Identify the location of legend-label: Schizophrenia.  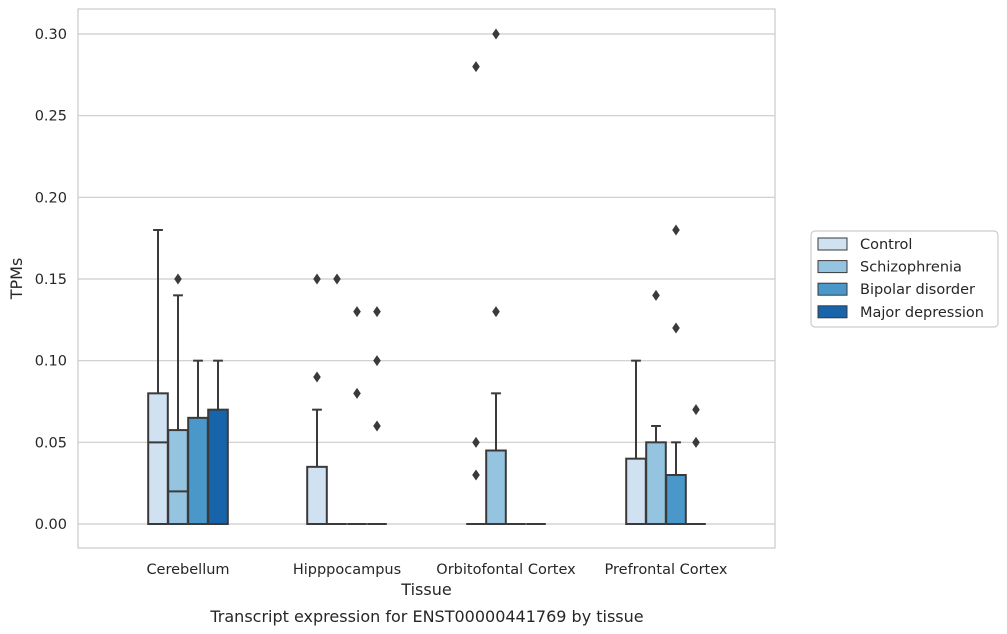
(911, 268).